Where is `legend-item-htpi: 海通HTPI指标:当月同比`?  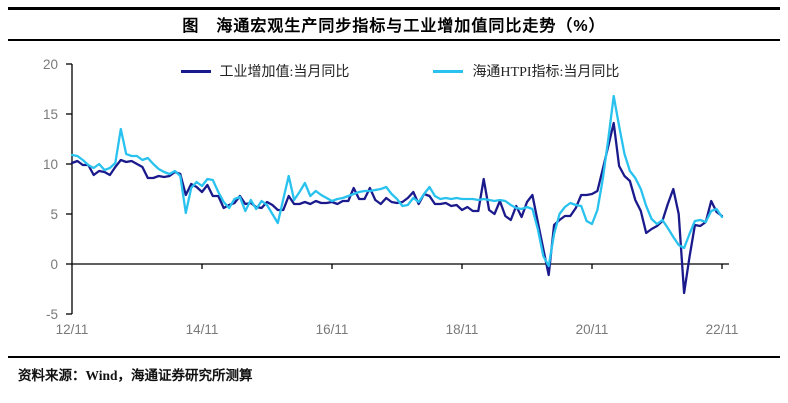
legend-item-htpi: 海通HTPI指标:当月同比 is located at coordinates (526, 71).